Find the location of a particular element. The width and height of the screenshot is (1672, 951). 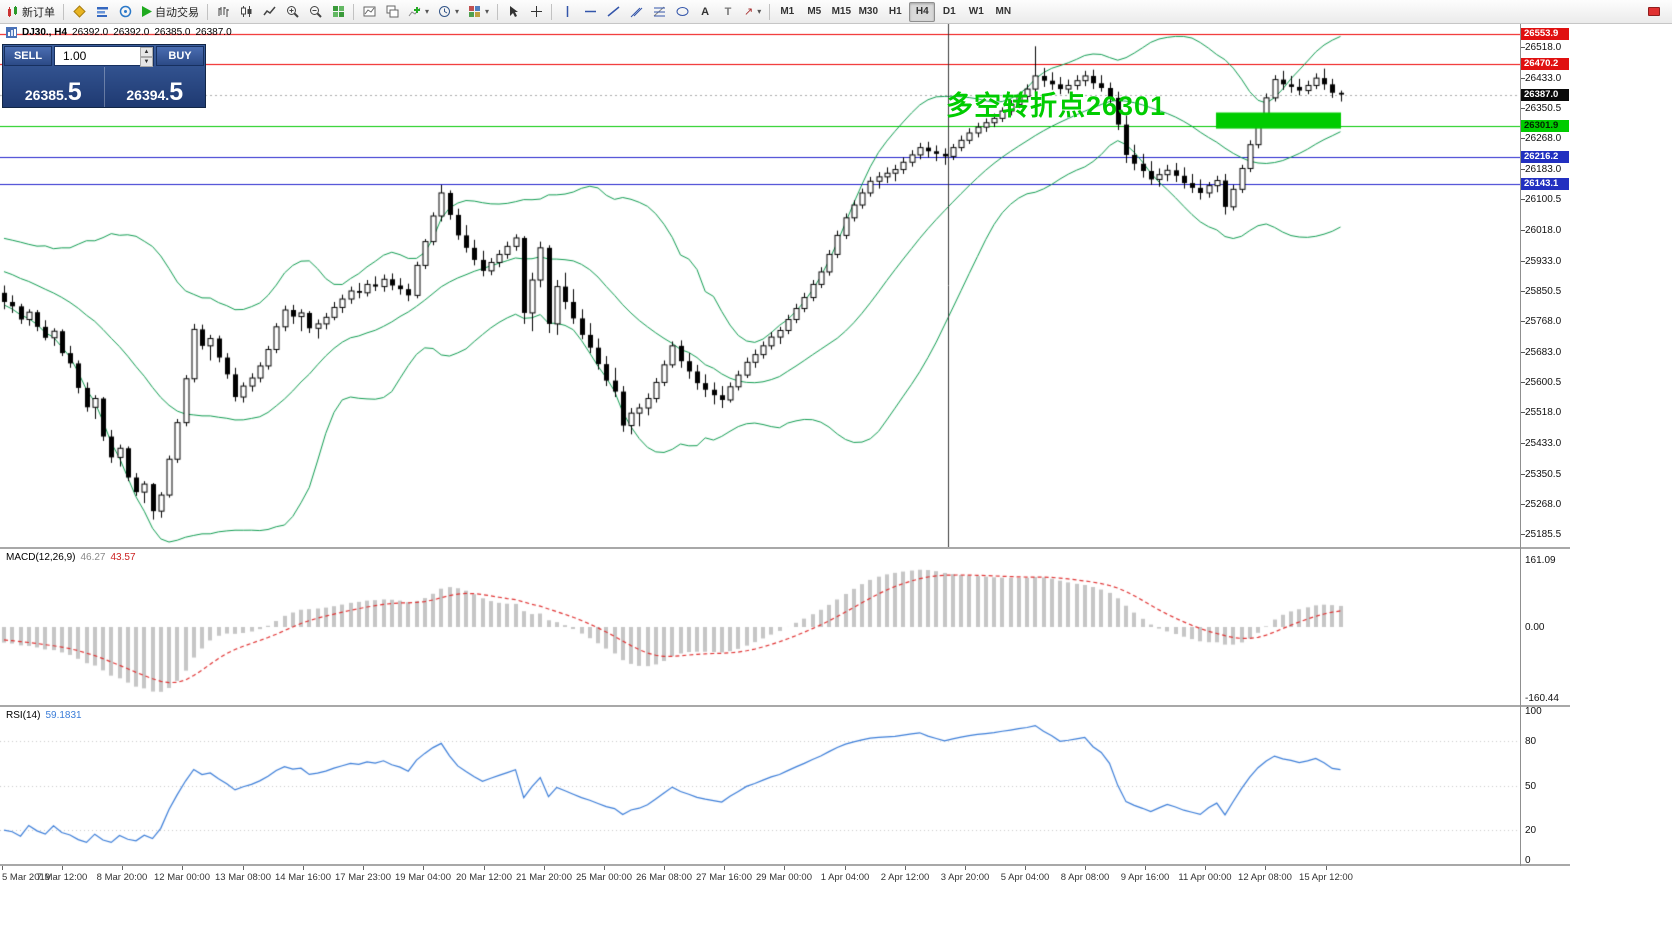

tile-windows-icon is located at coordinates (338, 11).